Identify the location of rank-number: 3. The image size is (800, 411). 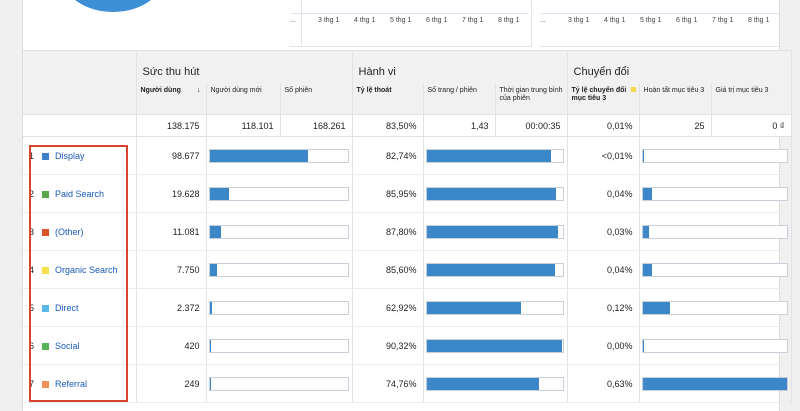
(32, 231).